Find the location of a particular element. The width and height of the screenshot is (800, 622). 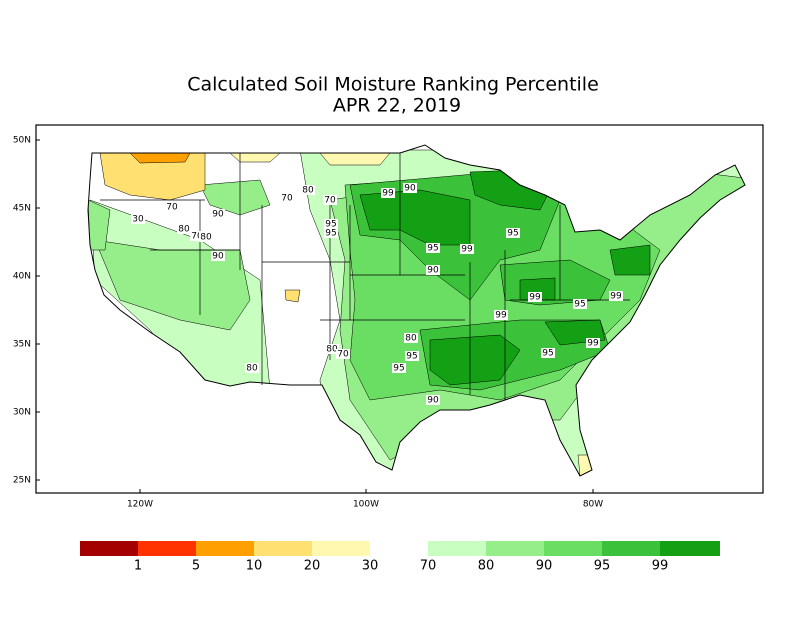

legend-label: 70 is located at coordinates (428, 566).